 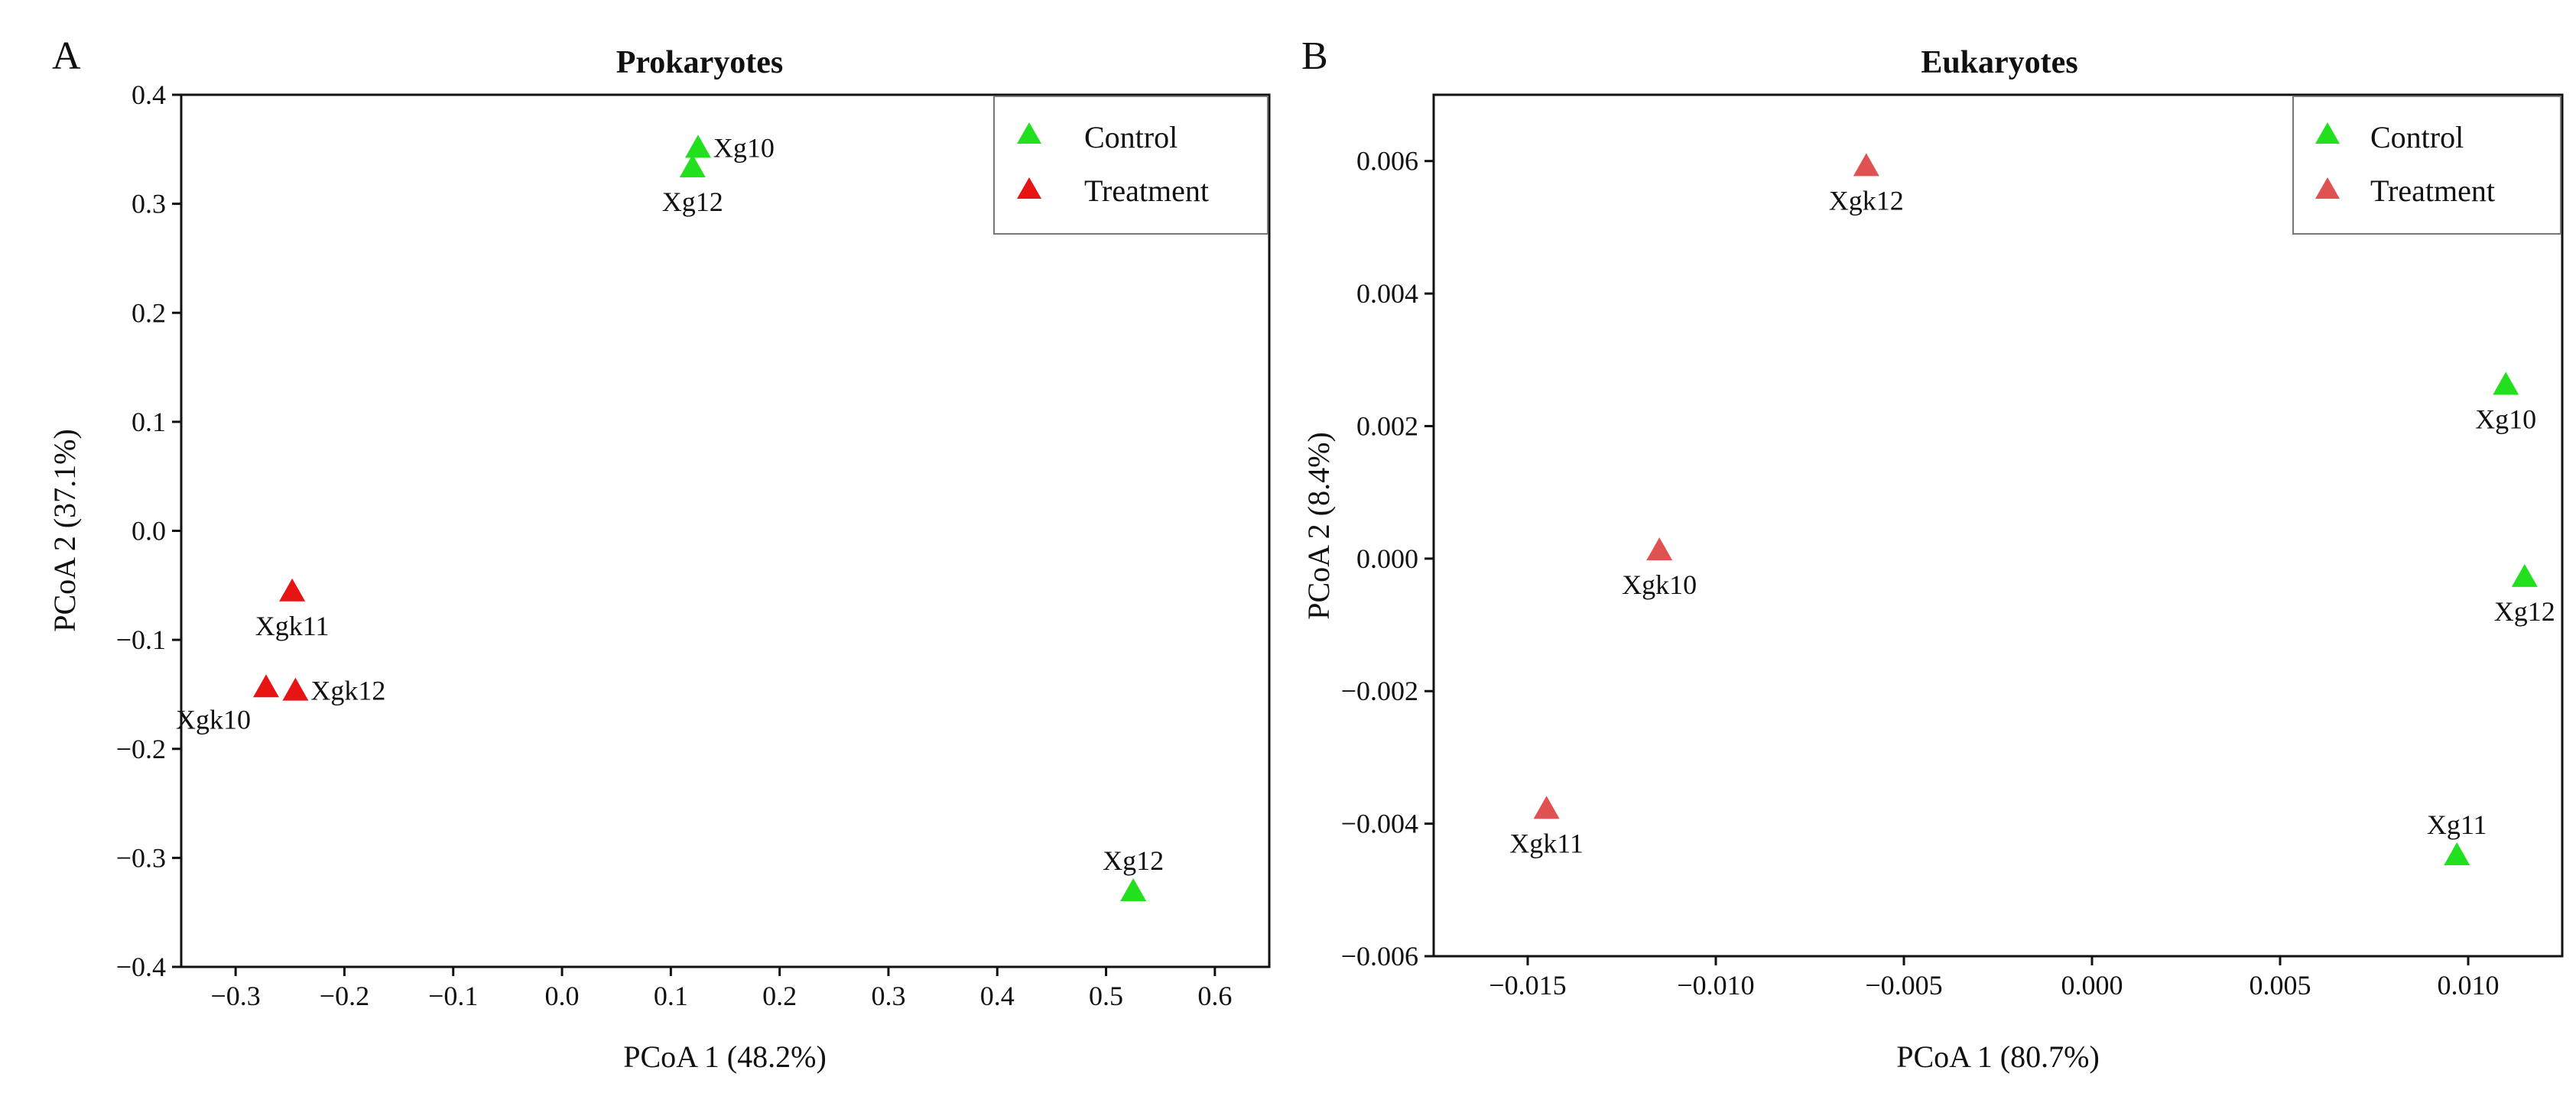 I want to click on legend-a: Control Treatment, so click(x=1131, y=165).